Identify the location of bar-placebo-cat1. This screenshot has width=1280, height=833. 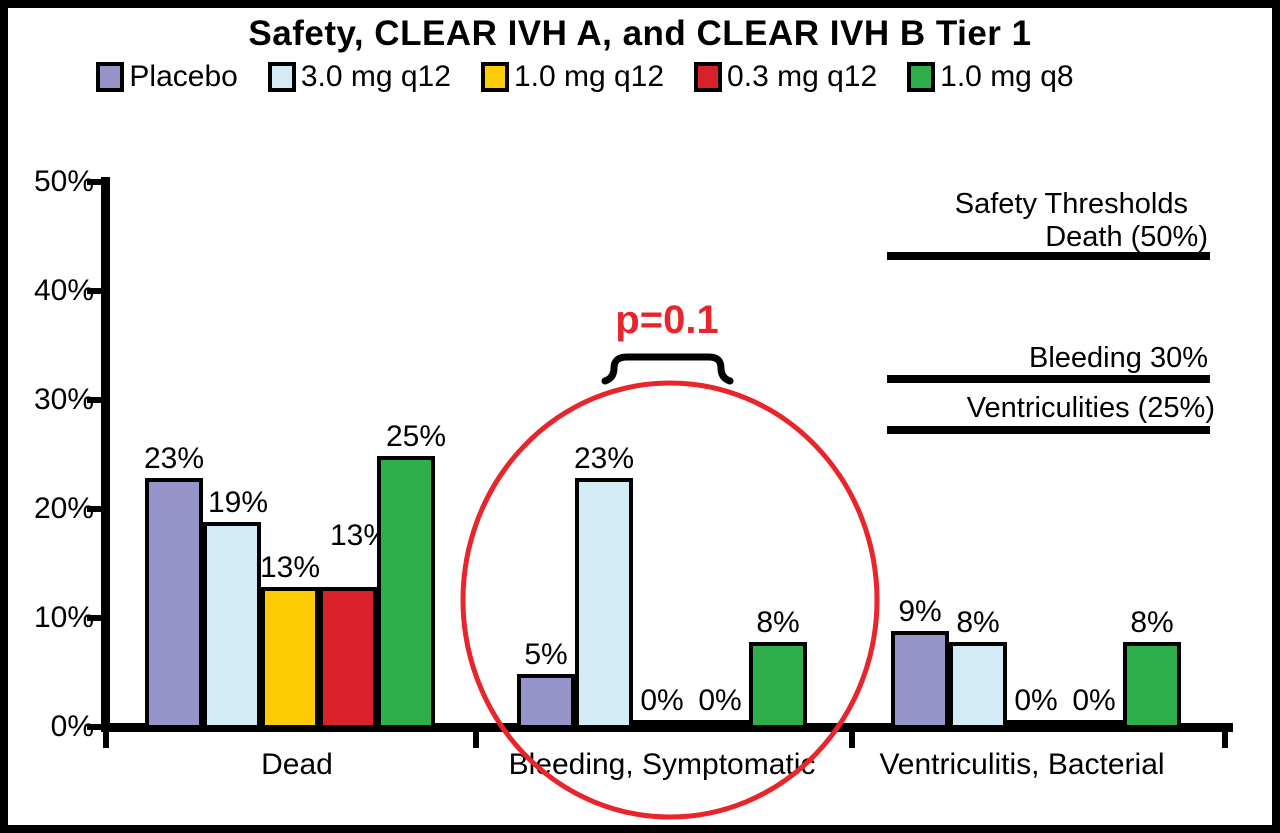
(546, 701).